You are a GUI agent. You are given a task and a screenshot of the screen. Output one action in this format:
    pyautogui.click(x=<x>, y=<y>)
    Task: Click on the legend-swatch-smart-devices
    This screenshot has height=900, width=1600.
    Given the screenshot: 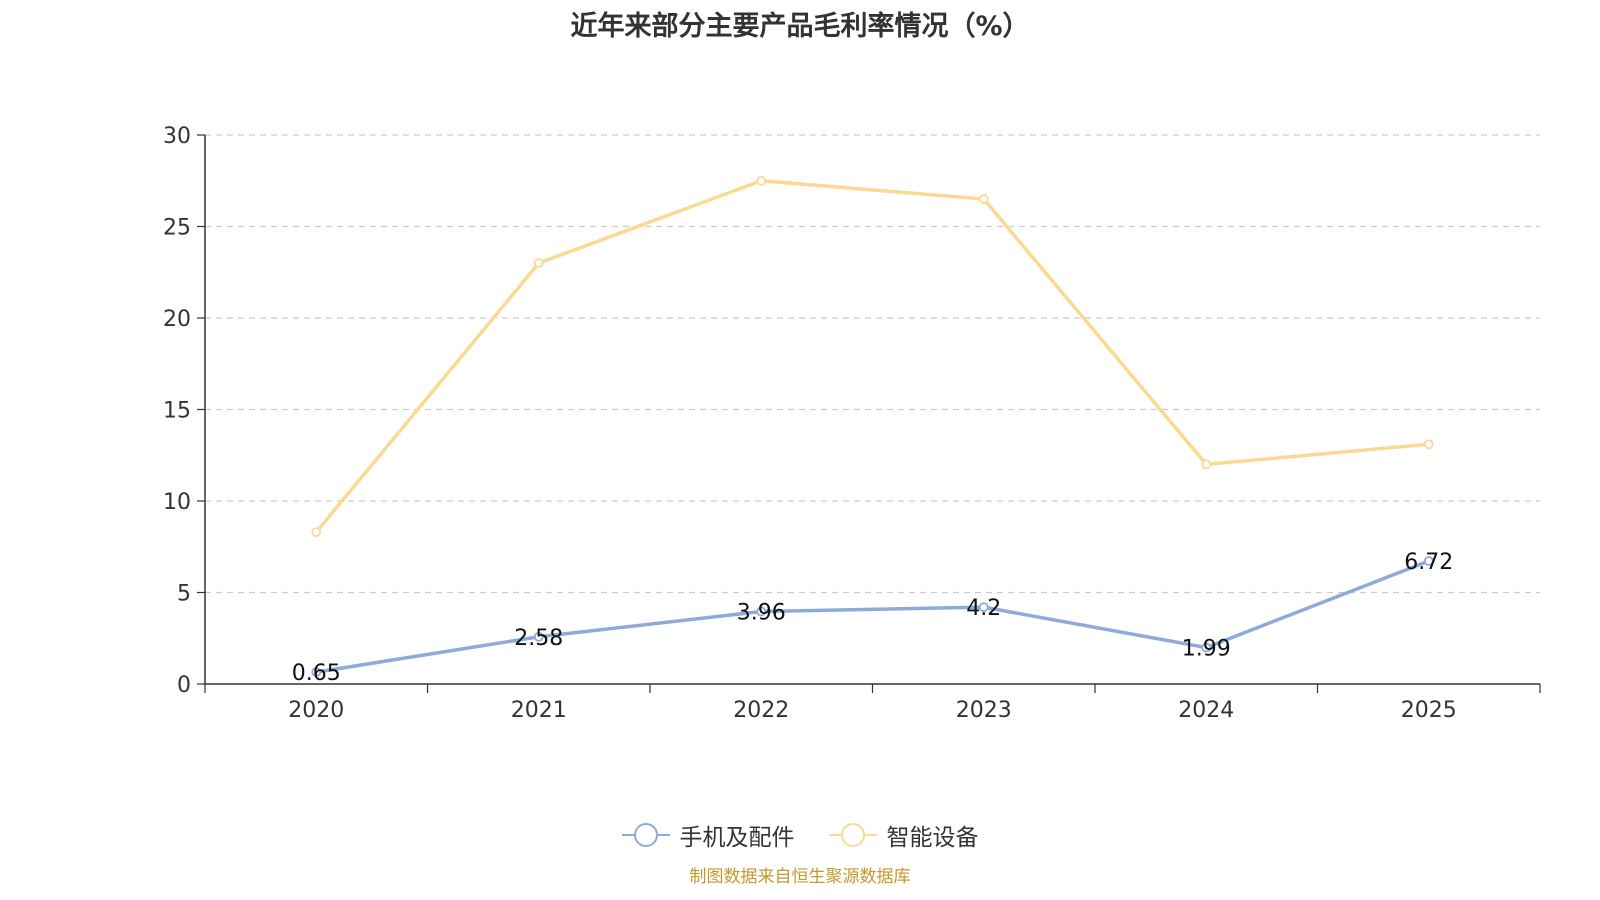 What is the action you would take?
    pyautogui.click(x=852, y=835)
    